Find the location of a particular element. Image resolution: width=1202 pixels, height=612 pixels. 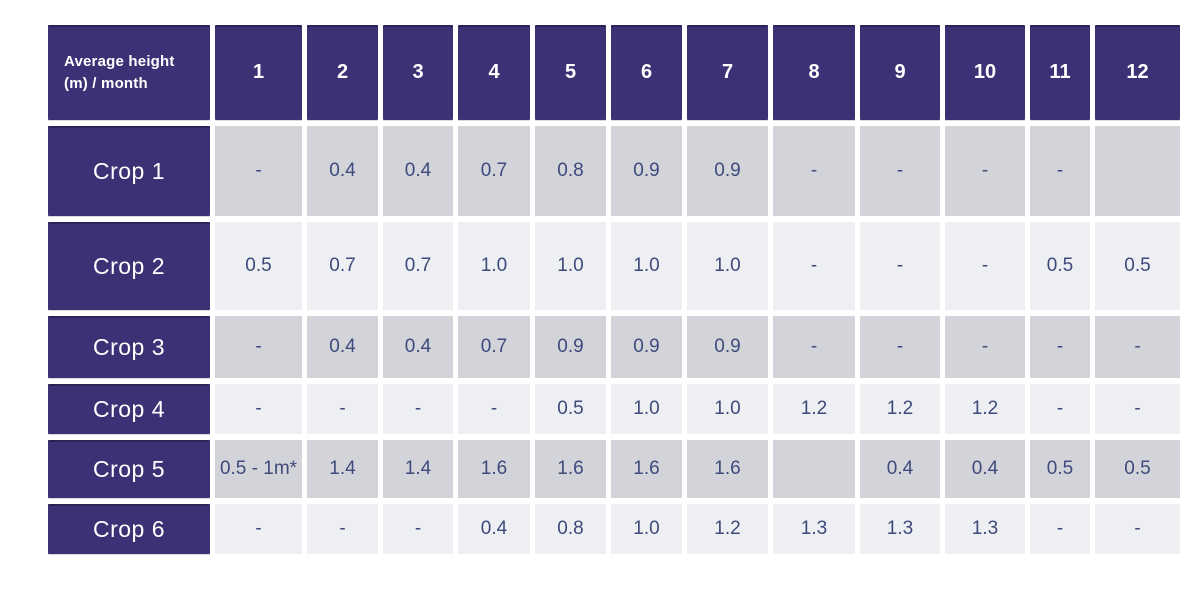

row-label: Crop 3 is located at coordinates (129, 347).